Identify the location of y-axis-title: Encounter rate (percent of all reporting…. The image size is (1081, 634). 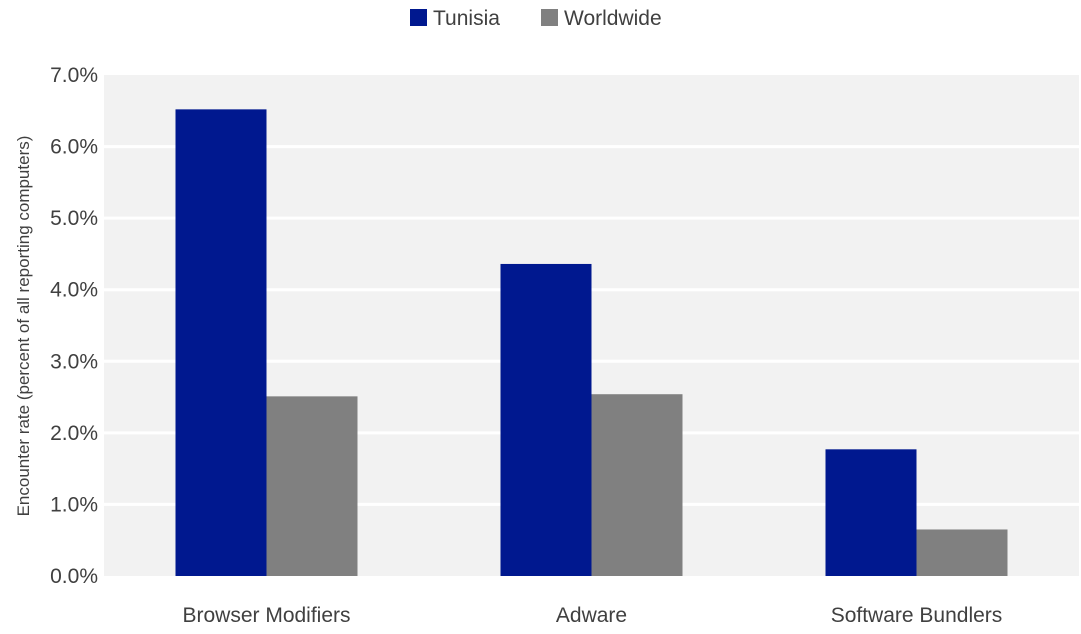
(23, 326).